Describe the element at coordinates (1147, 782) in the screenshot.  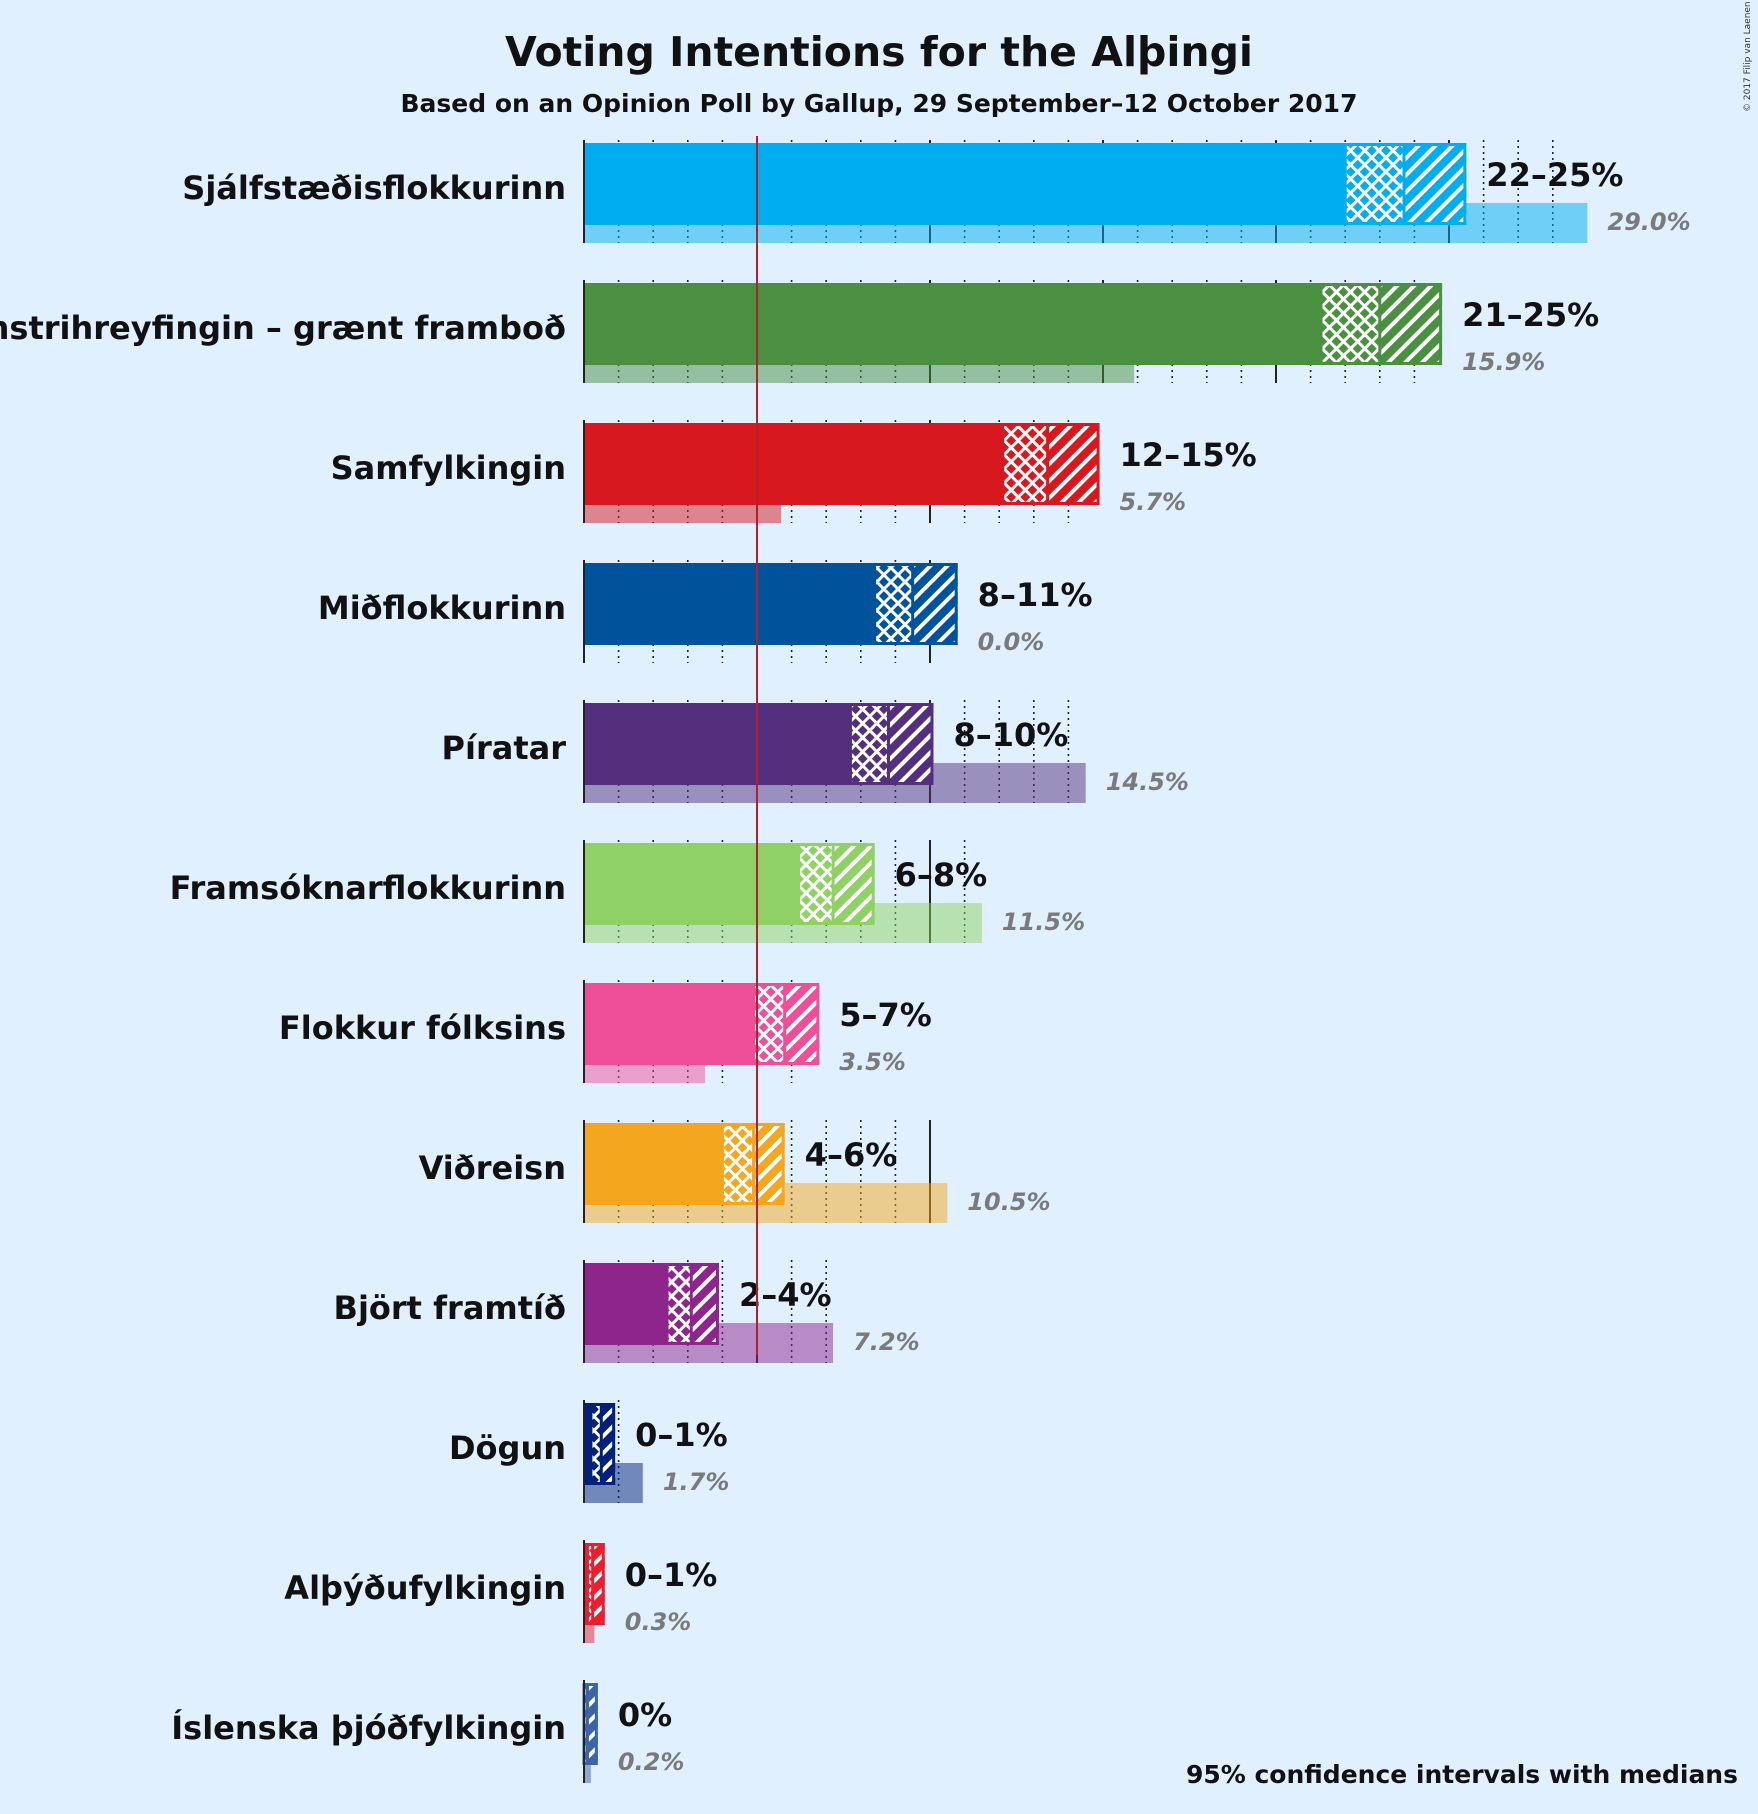
I see `previous-label: 14.5%` at that location.